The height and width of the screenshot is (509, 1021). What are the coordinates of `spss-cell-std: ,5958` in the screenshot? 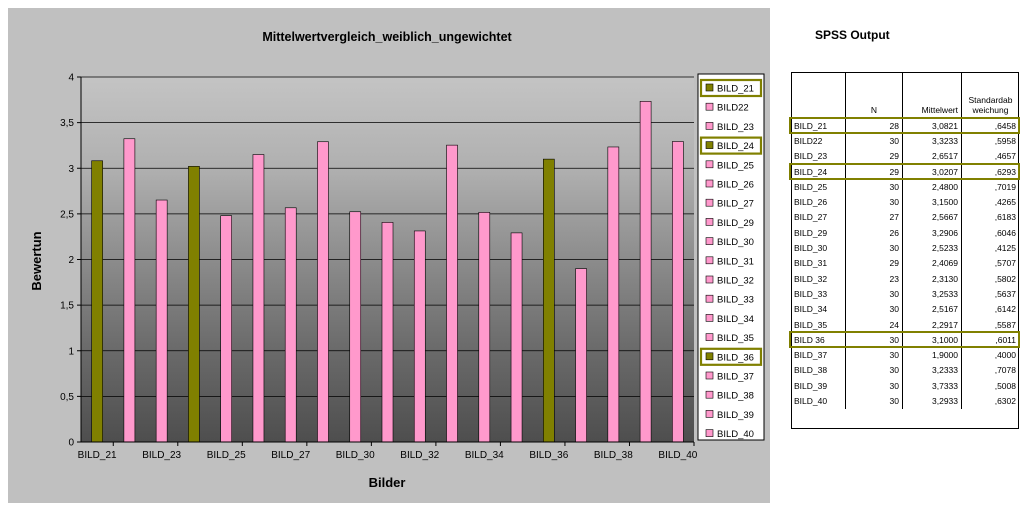 It's located at (990, 141).